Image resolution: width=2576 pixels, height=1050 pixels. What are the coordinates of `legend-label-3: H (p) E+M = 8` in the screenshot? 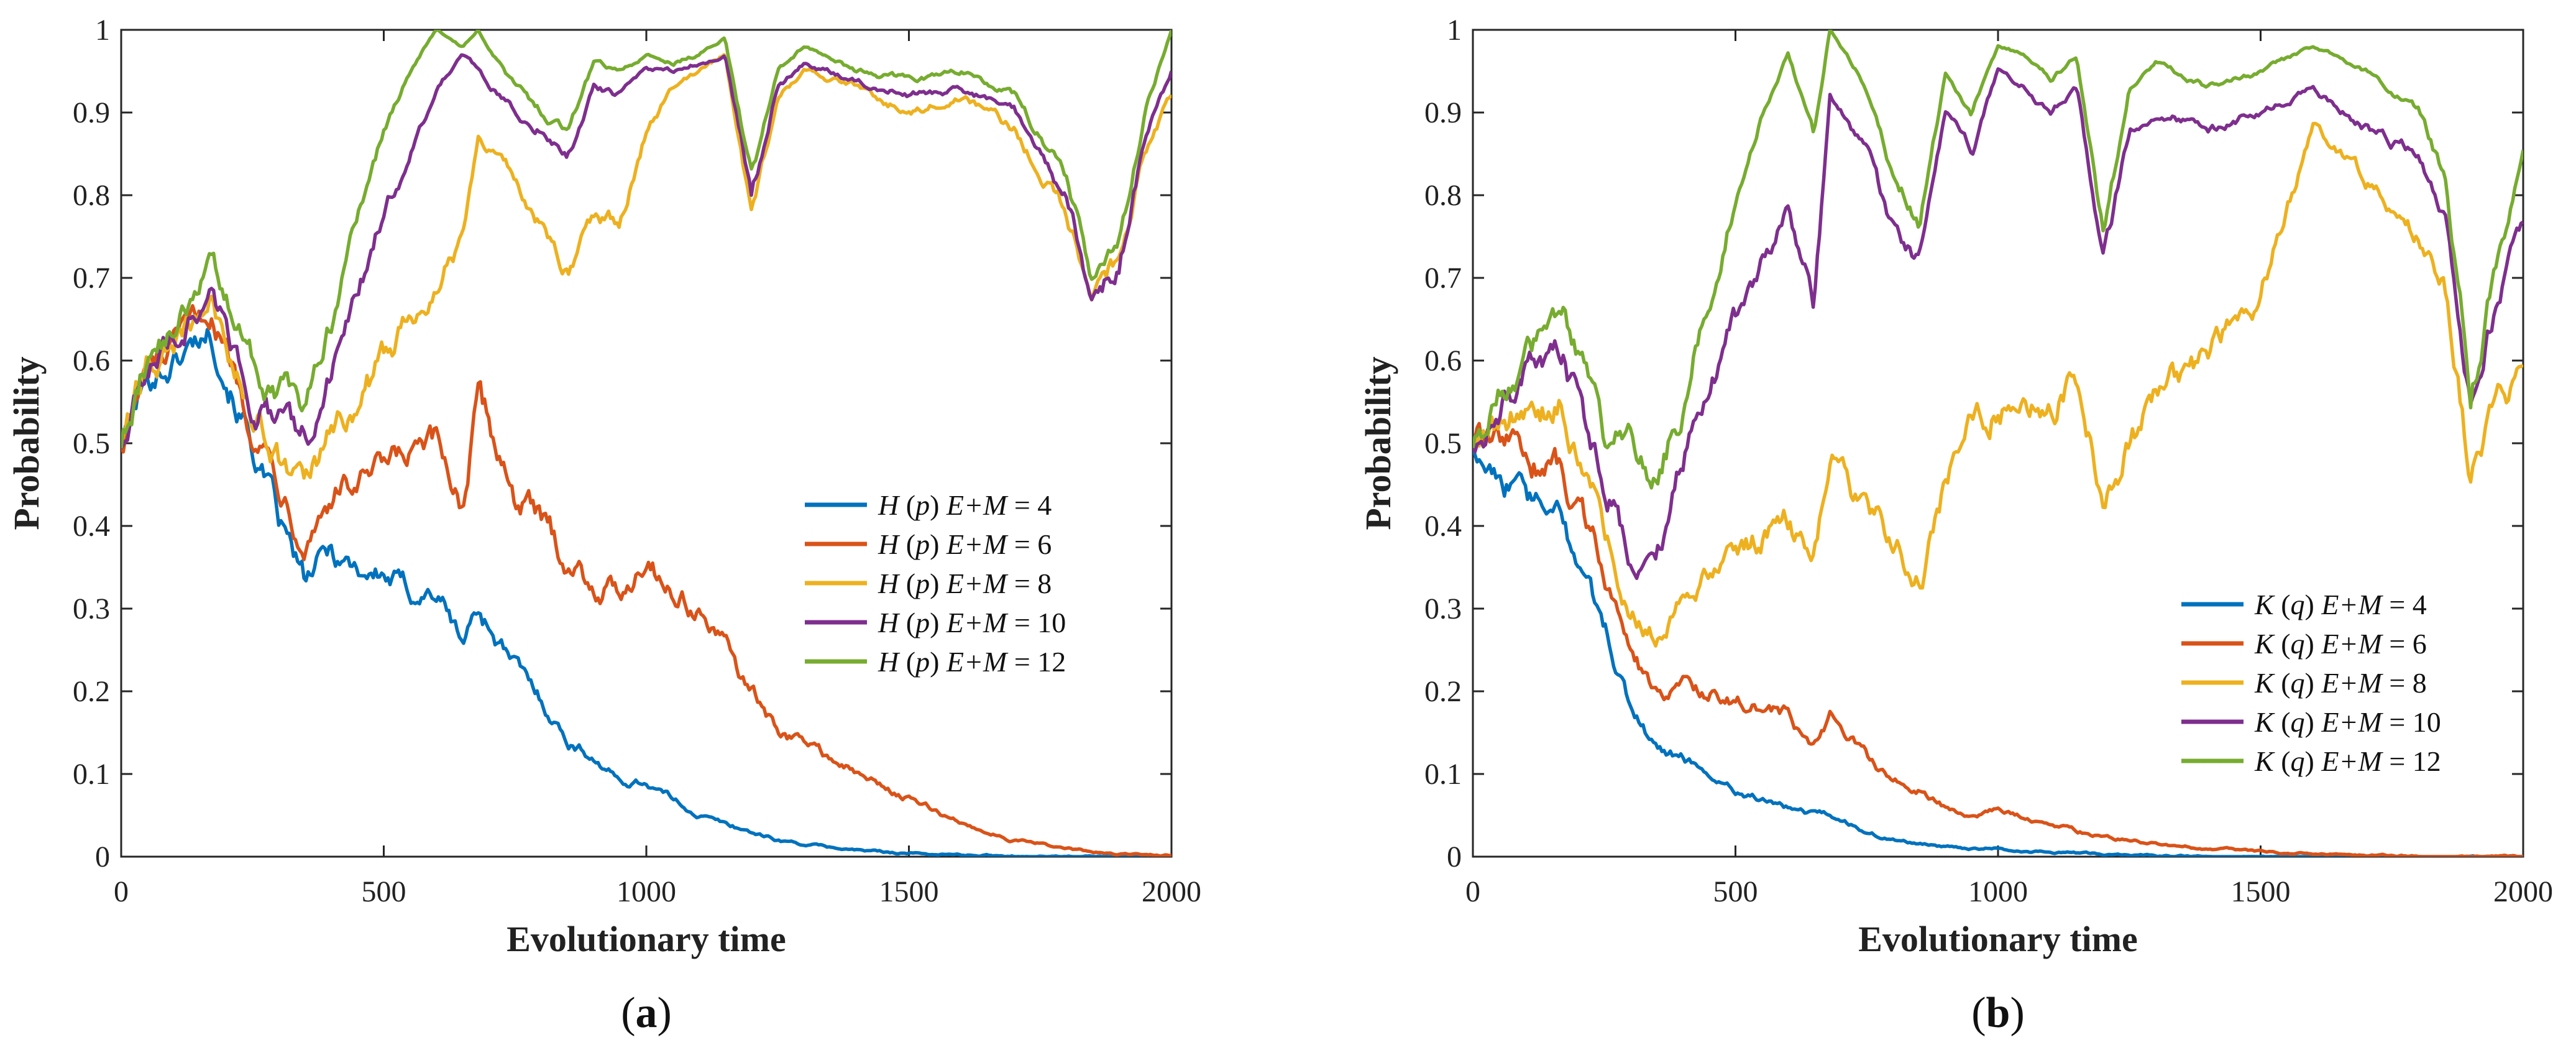 It's located at (965, 583).